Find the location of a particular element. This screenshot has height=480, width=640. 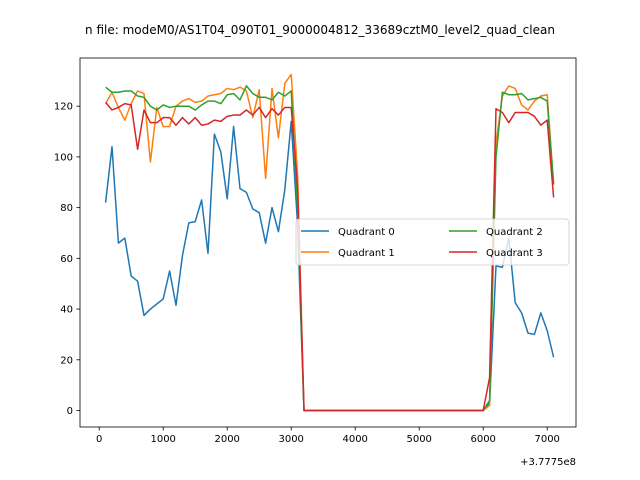

x-tick-label: 0 is located at coordinates (99, 439).